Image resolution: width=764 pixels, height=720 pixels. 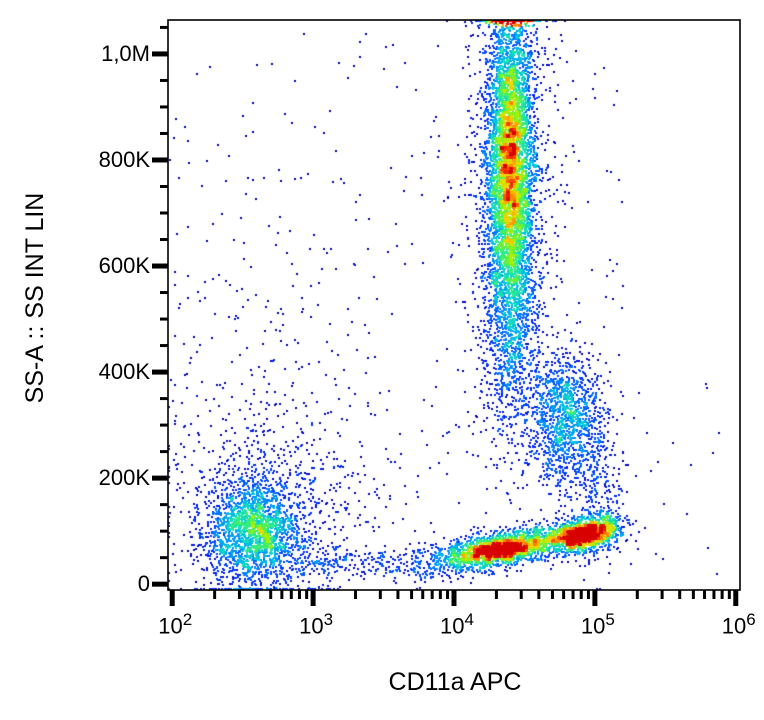 I want to click on x-minor-ticks, so click(x=472, y=594).